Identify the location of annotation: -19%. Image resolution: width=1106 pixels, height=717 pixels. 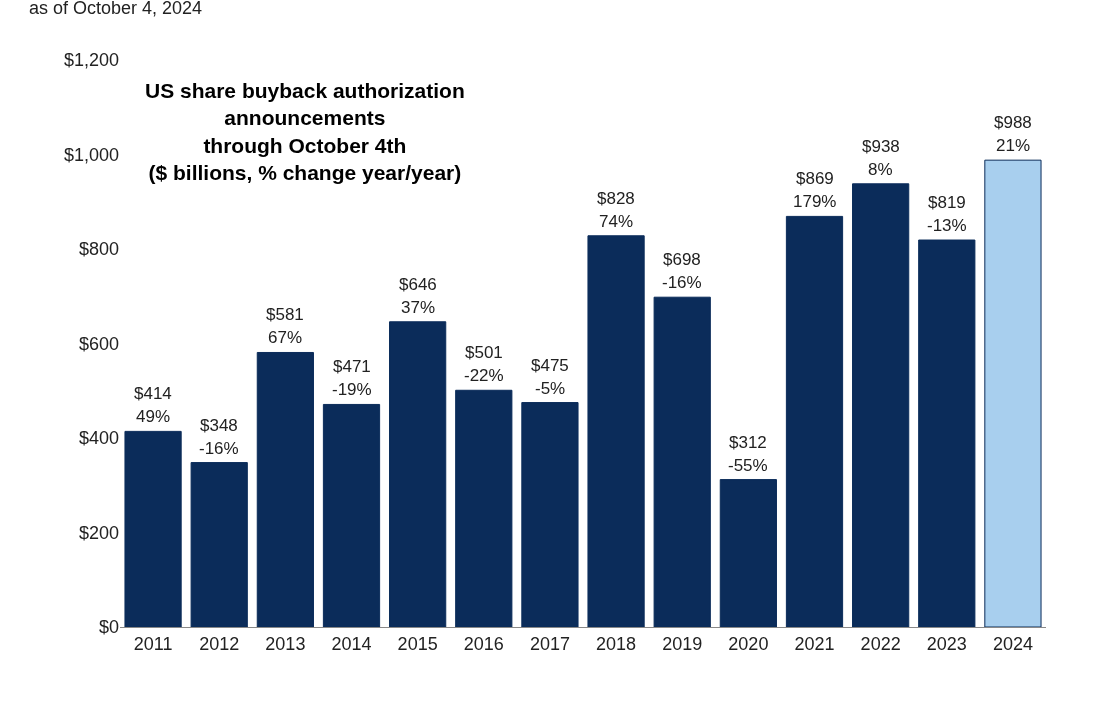
(352, 389).